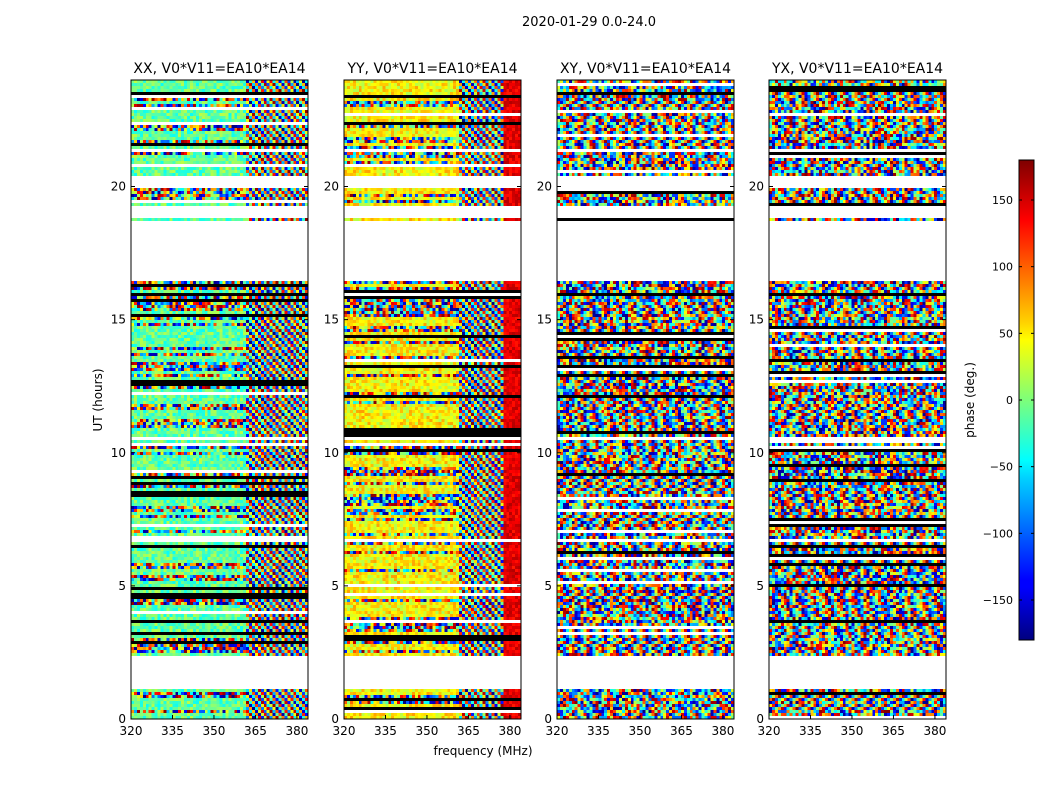 Image resolution: width=1050 pixels, height=800 pixels. I want to click on colorbar-tick-label: 100, so click(1002, 267).